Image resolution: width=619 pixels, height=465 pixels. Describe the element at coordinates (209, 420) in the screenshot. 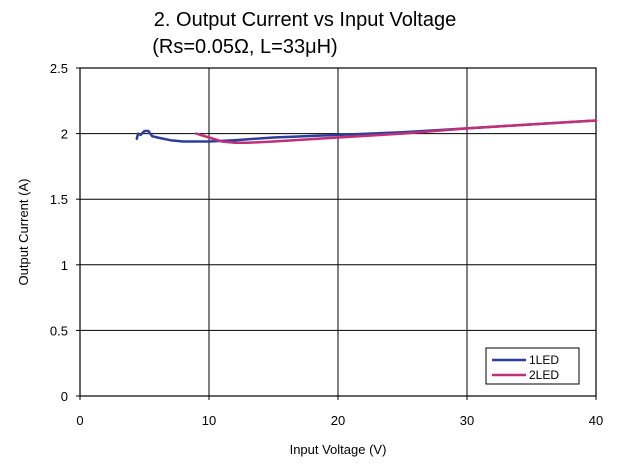

I see `x-tick-label: 10` at that location.